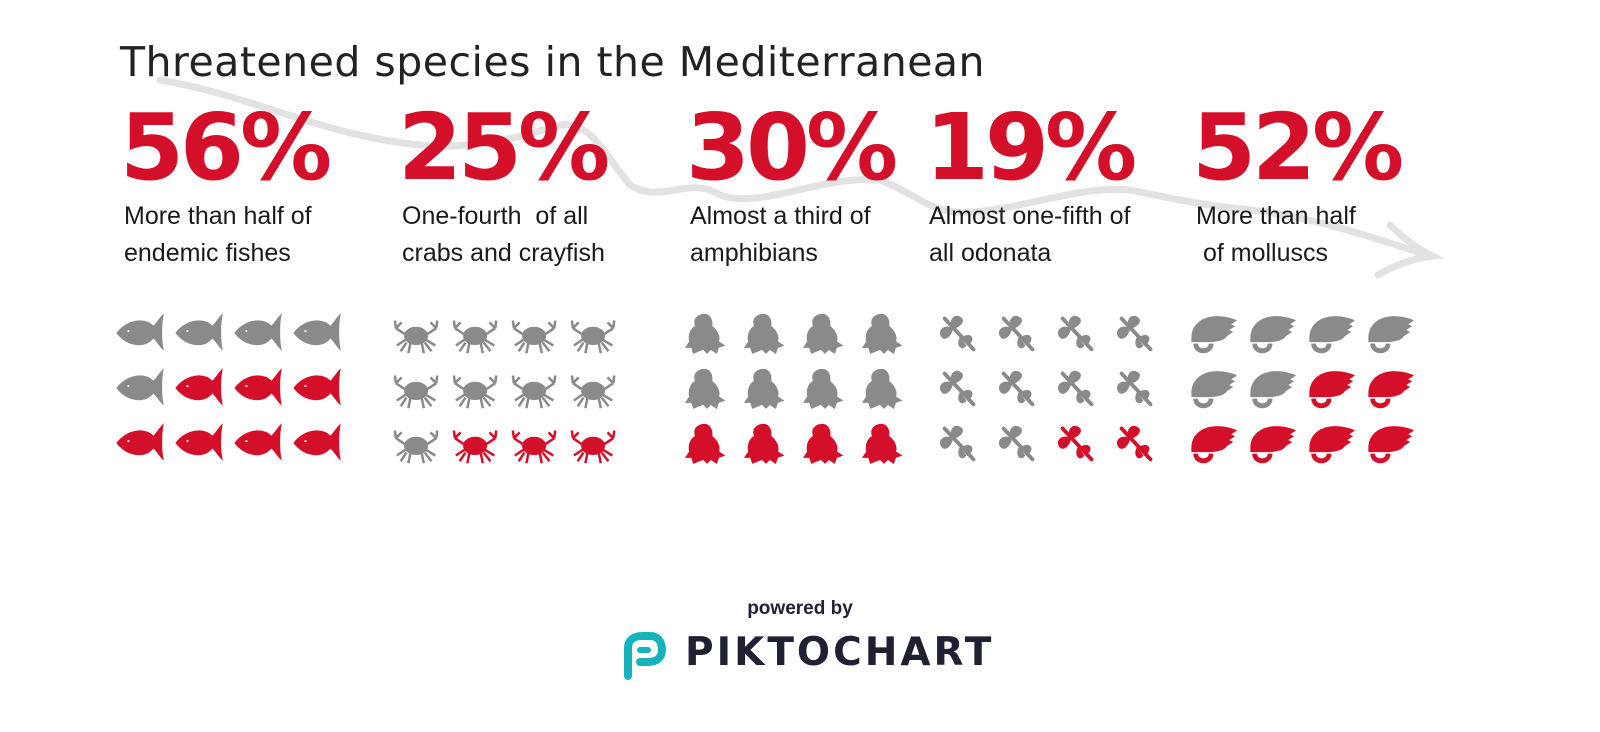  Describe the element at coordinates (645, 656) in the screenshot. I see `piktochart-logo-icon` at that location.